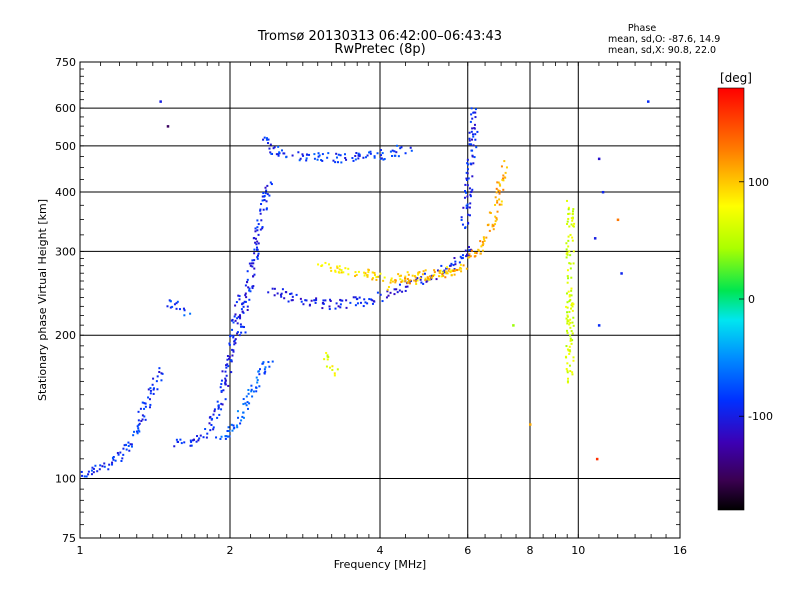  I want to click on y-tick-label: 75, so click(69, 538).